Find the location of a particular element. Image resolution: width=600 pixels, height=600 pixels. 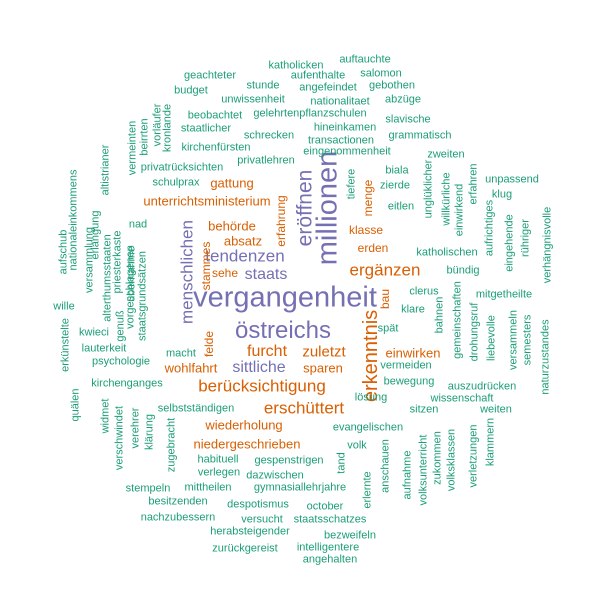

word-klare: klare is located at coordinates (413, 309).